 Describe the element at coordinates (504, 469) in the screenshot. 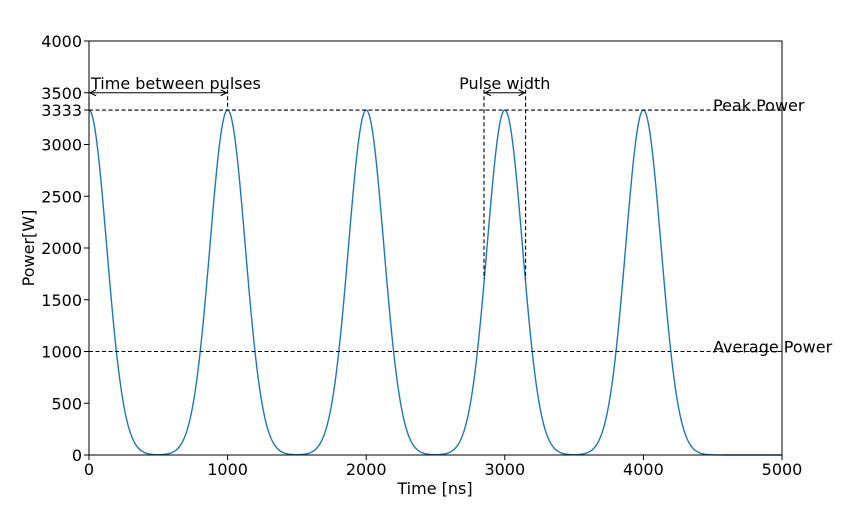

I see `x-tick-label: 3000` at that location.